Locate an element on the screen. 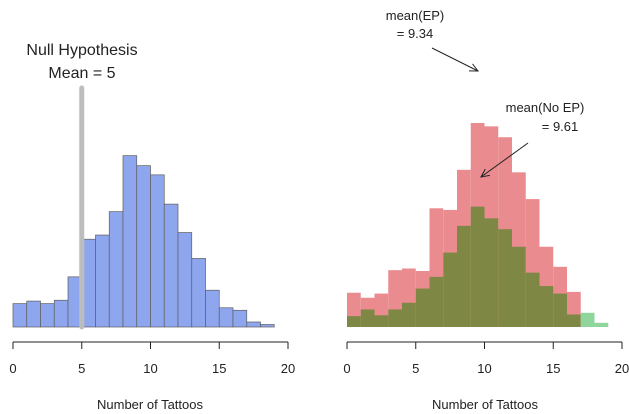  left-bar-s0-x12 is located at coordinates (185, 280).